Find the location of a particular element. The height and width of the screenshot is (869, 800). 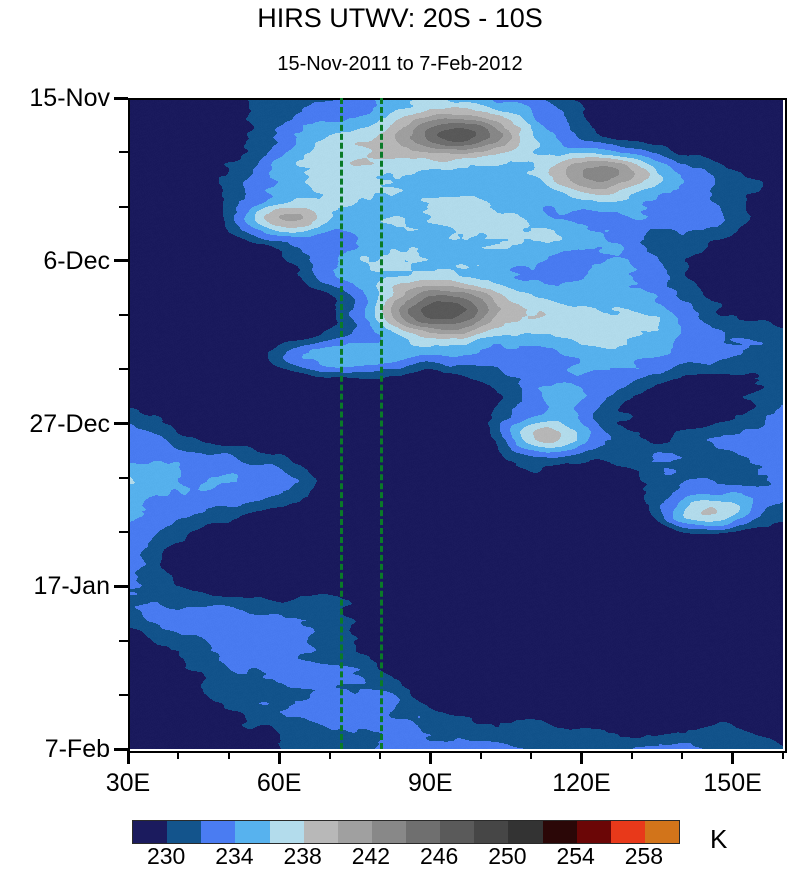

y-tick-label: 27-Dec is located at coordinates (69, 423).